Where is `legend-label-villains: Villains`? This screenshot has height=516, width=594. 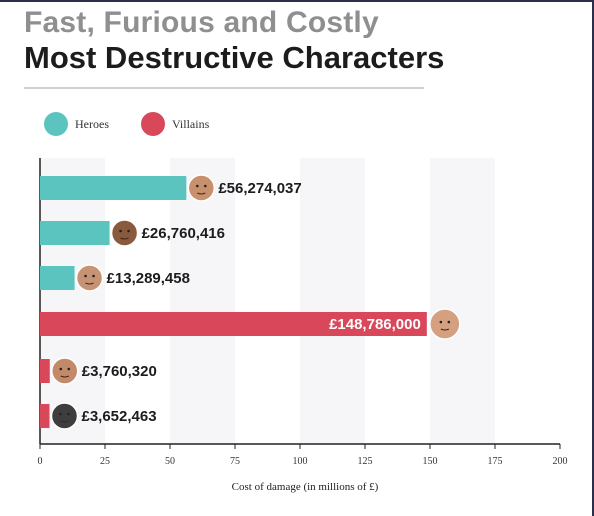 legend-label-villains: Villains is located at coordinates (190, 123).